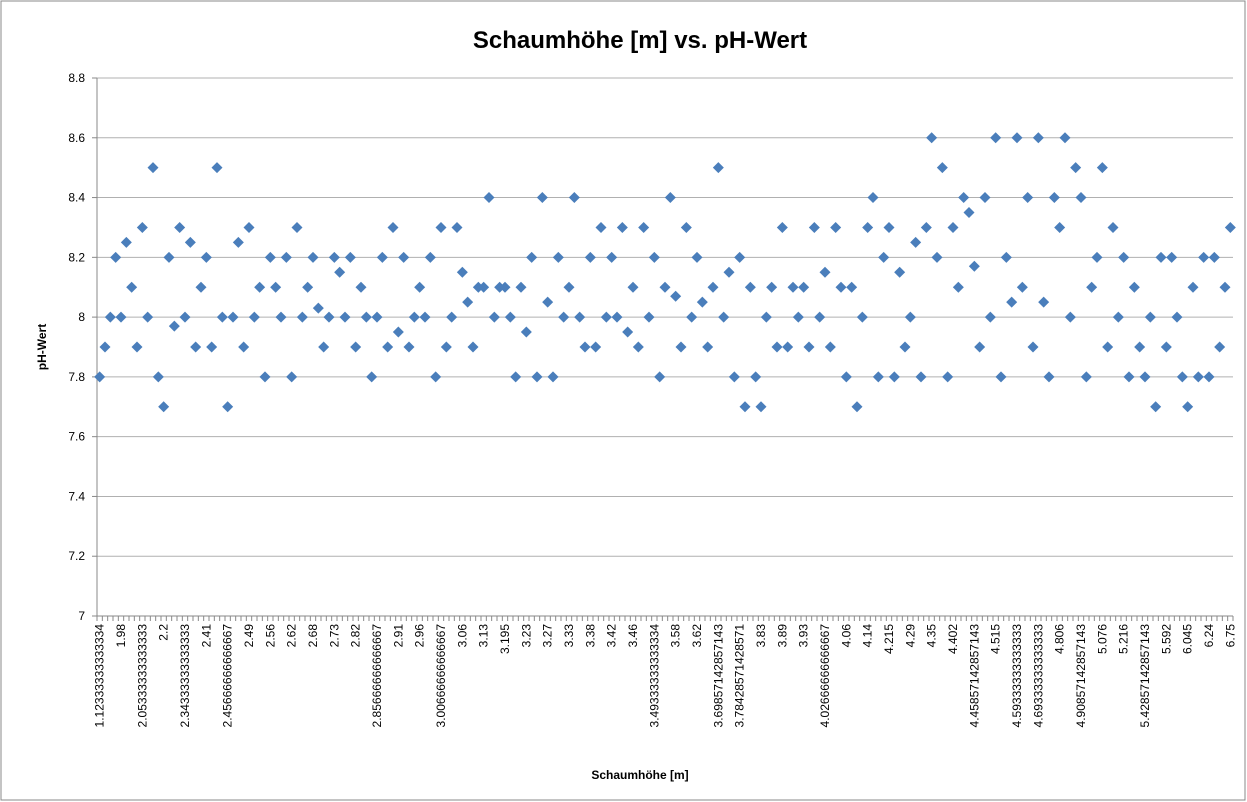 The image size is (1247, 802). Describe the element at coordinates (1145, 676) in the screenshot. I see `x-tick-label: 5.42857142857143` at that location.